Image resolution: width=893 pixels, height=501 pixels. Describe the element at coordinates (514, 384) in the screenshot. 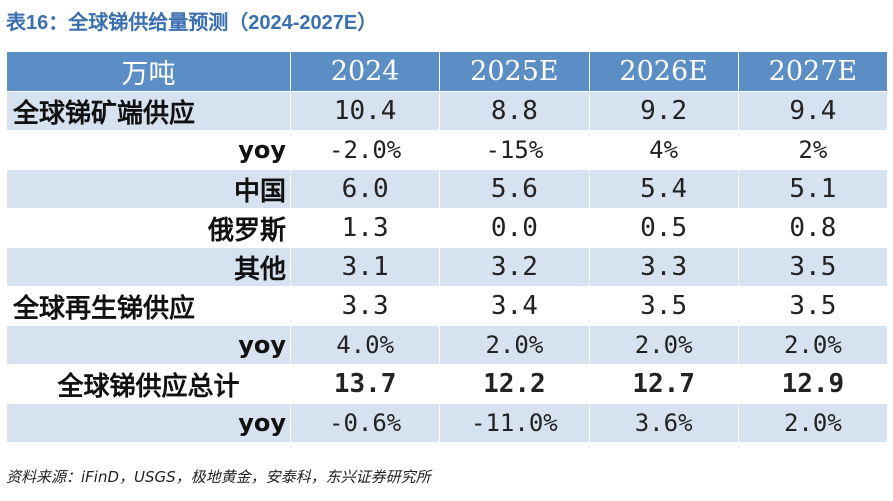

I see `cell-value: 12.2` at that location.